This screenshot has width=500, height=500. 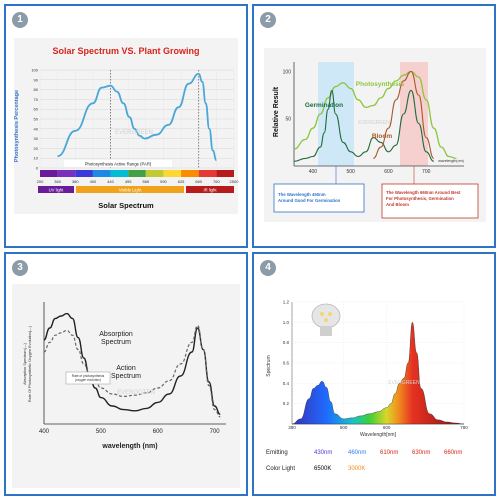 I want to click on action-curve, so click(x=132, y=371).